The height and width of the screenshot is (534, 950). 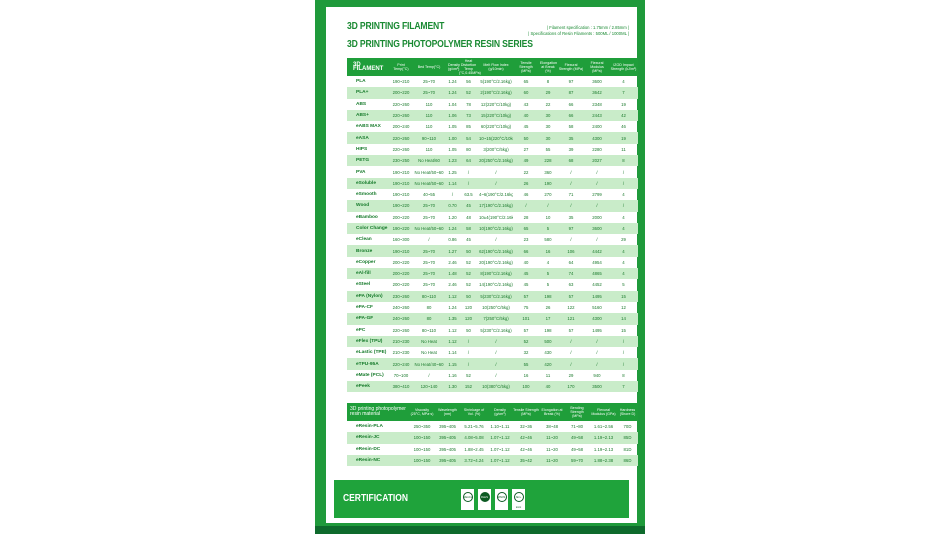 I want to click on fil-material-name: ePA-CF, so click(x=364, y=308).